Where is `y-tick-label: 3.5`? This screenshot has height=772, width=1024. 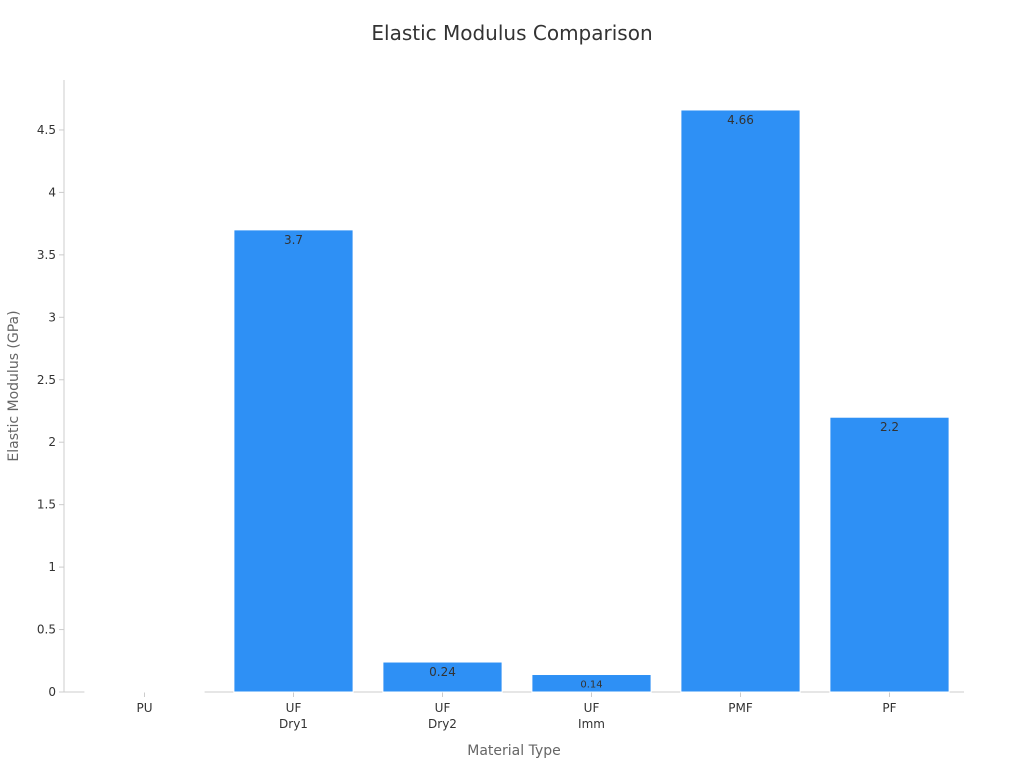 y-tick-label: 3.5 is located at coordinates (46, 255).